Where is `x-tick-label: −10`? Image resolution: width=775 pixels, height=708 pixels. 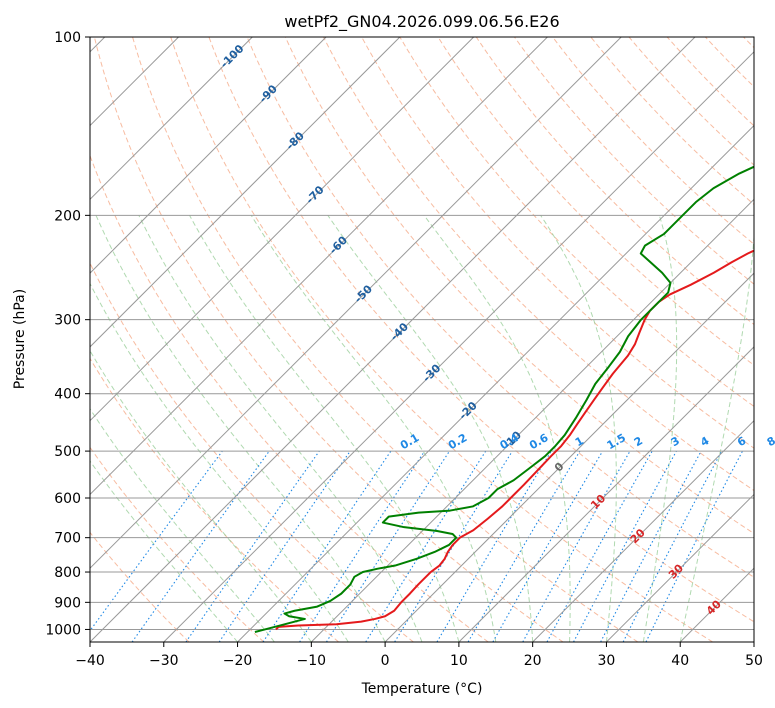 x-tick-label: −10 is located at coordinates (312, 661).